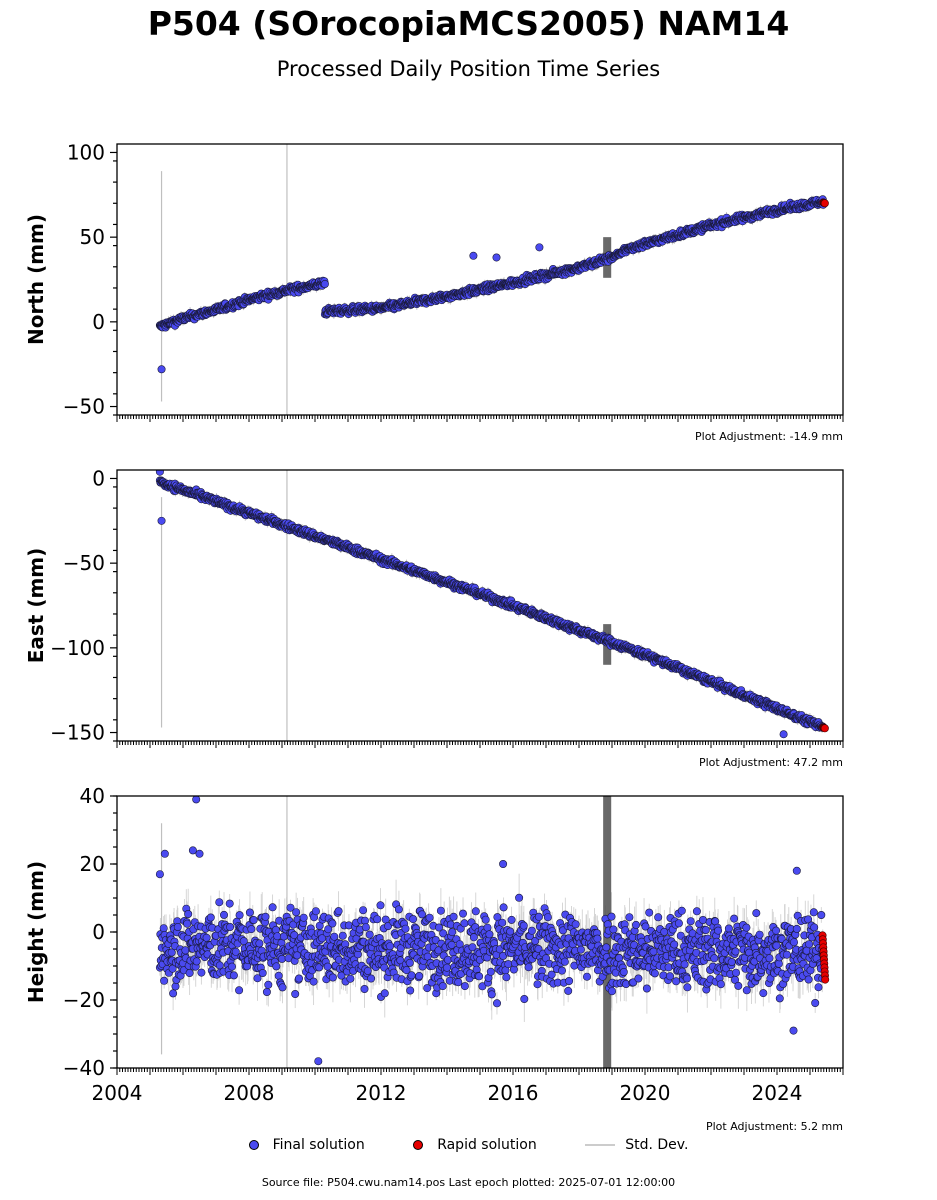  Describe the element at coordinates (769, 436) in the screenshot. I see `plot-adjustment-label: Plot Adjustment: -14.9 mm` at that location.